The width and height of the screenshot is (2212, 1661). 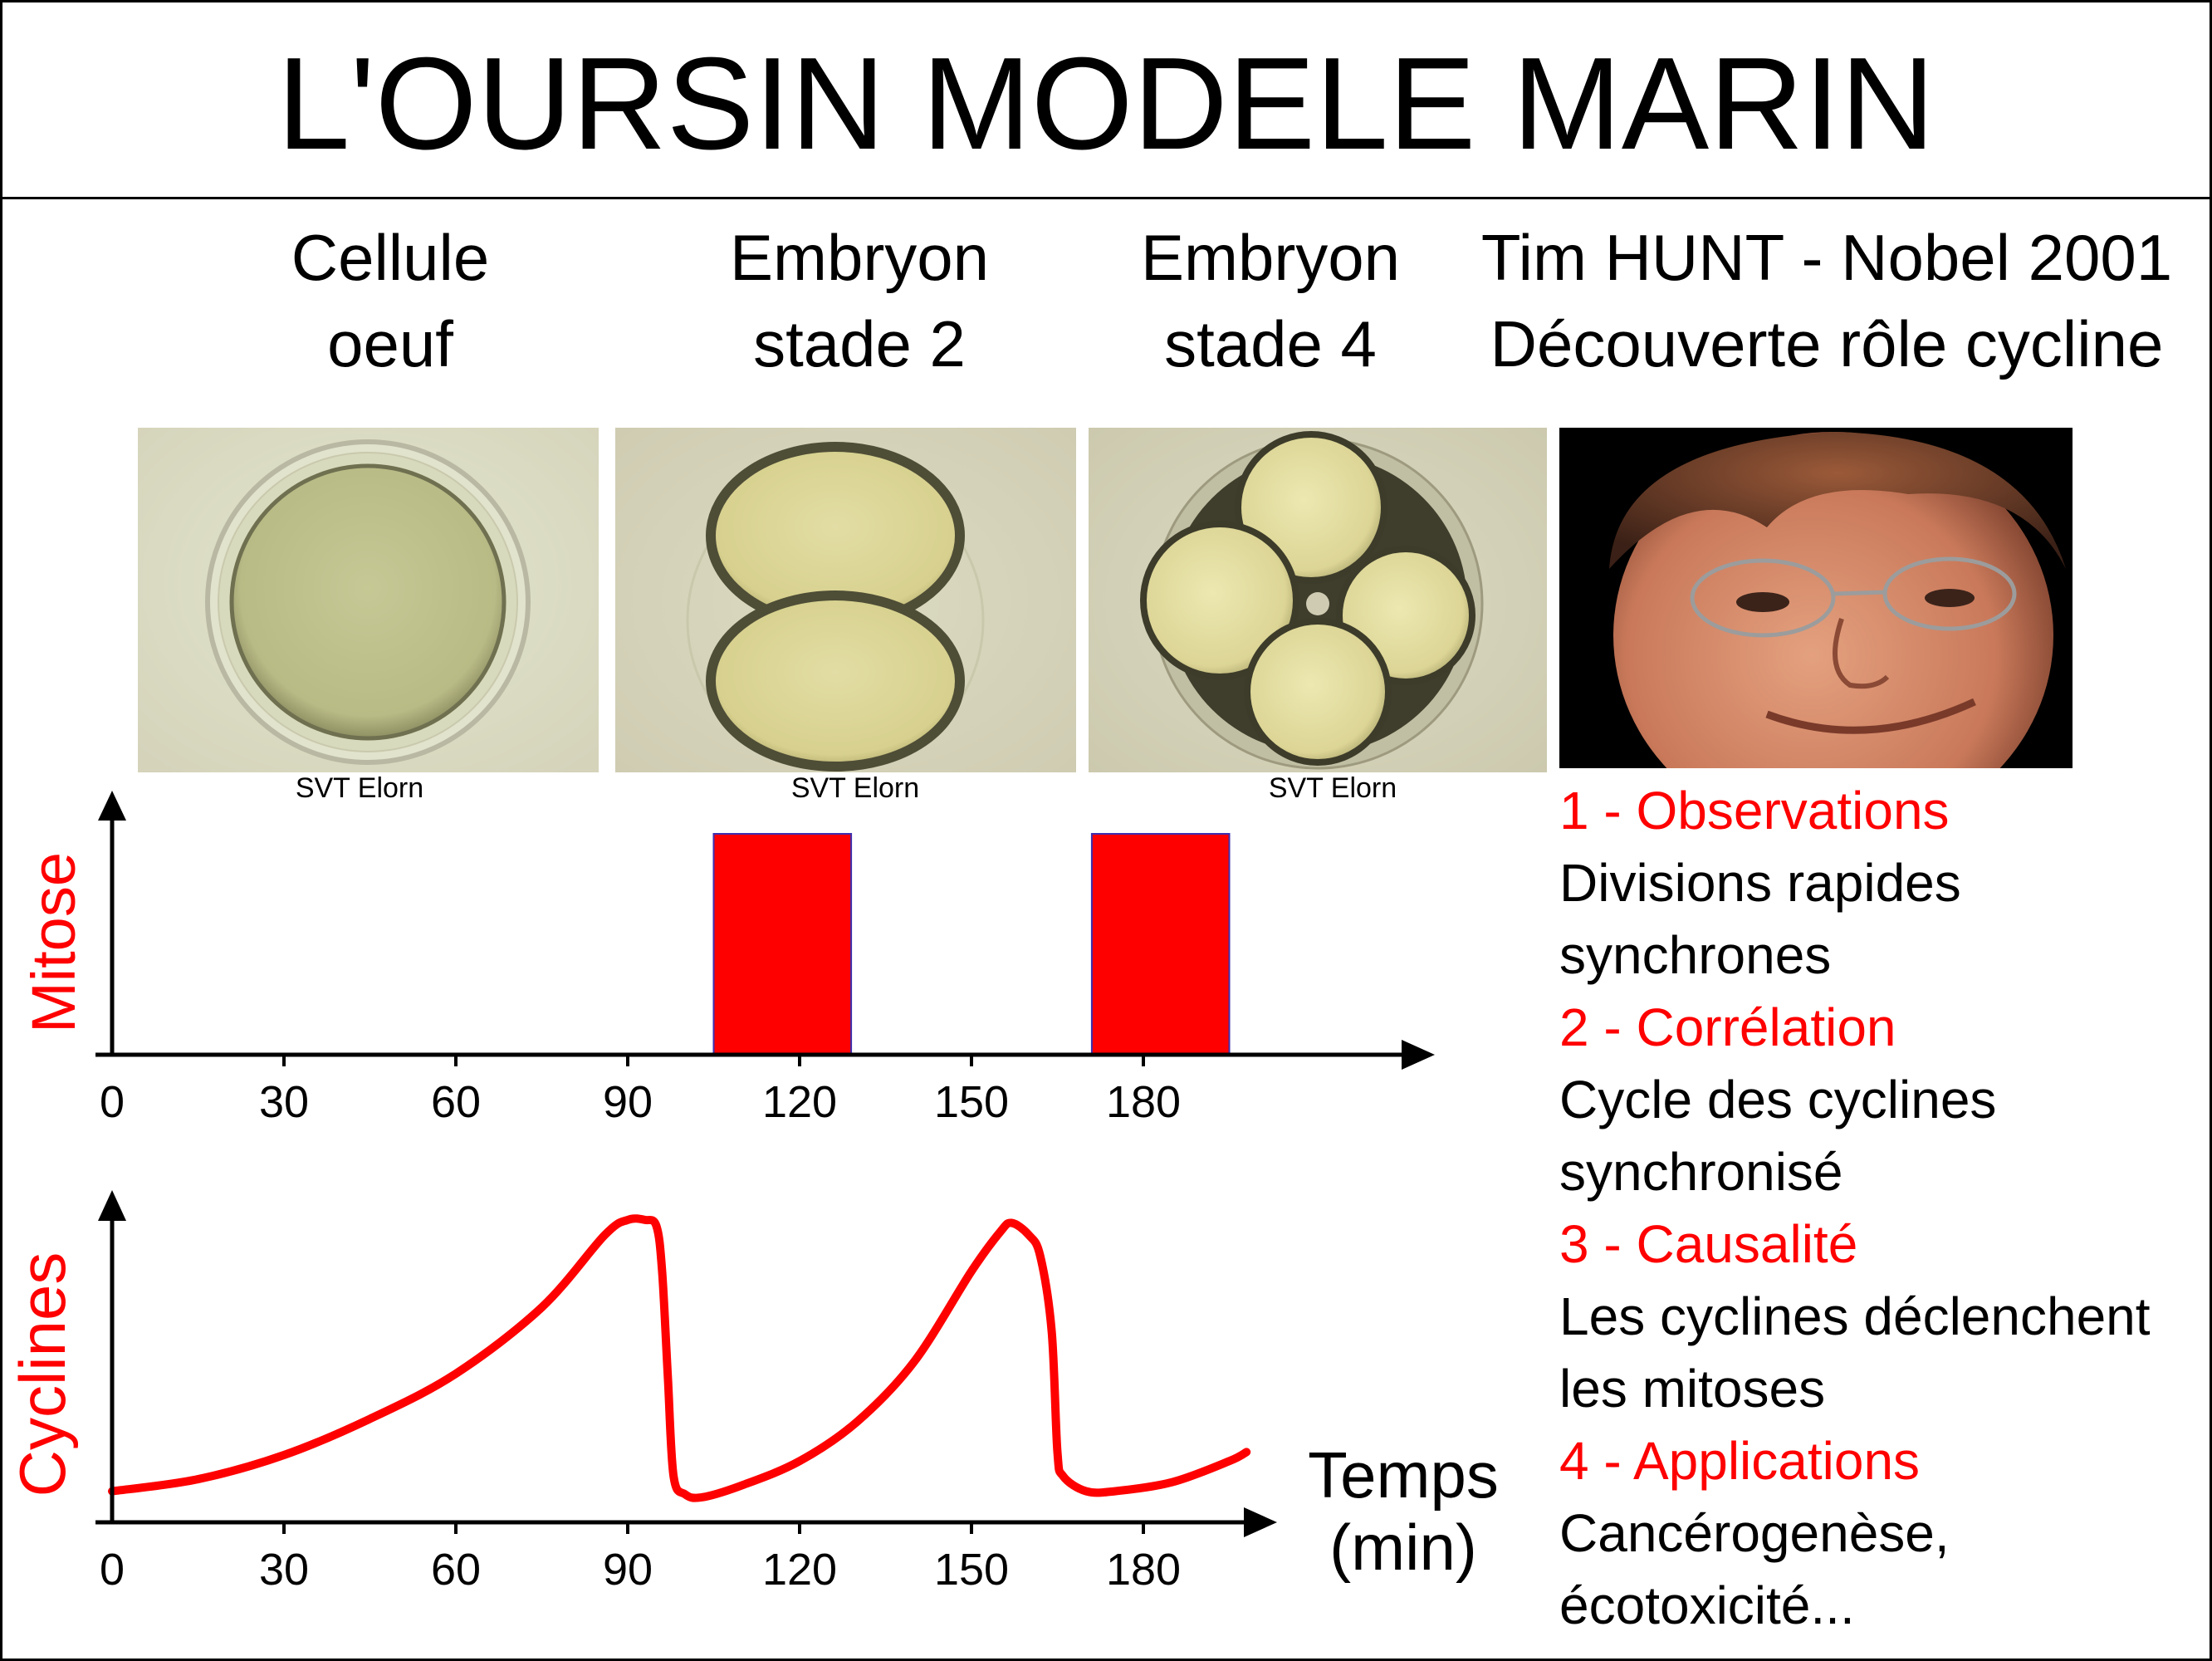 I want to click on note-heading: 1 - Observations, so click(x=1754, y=810).